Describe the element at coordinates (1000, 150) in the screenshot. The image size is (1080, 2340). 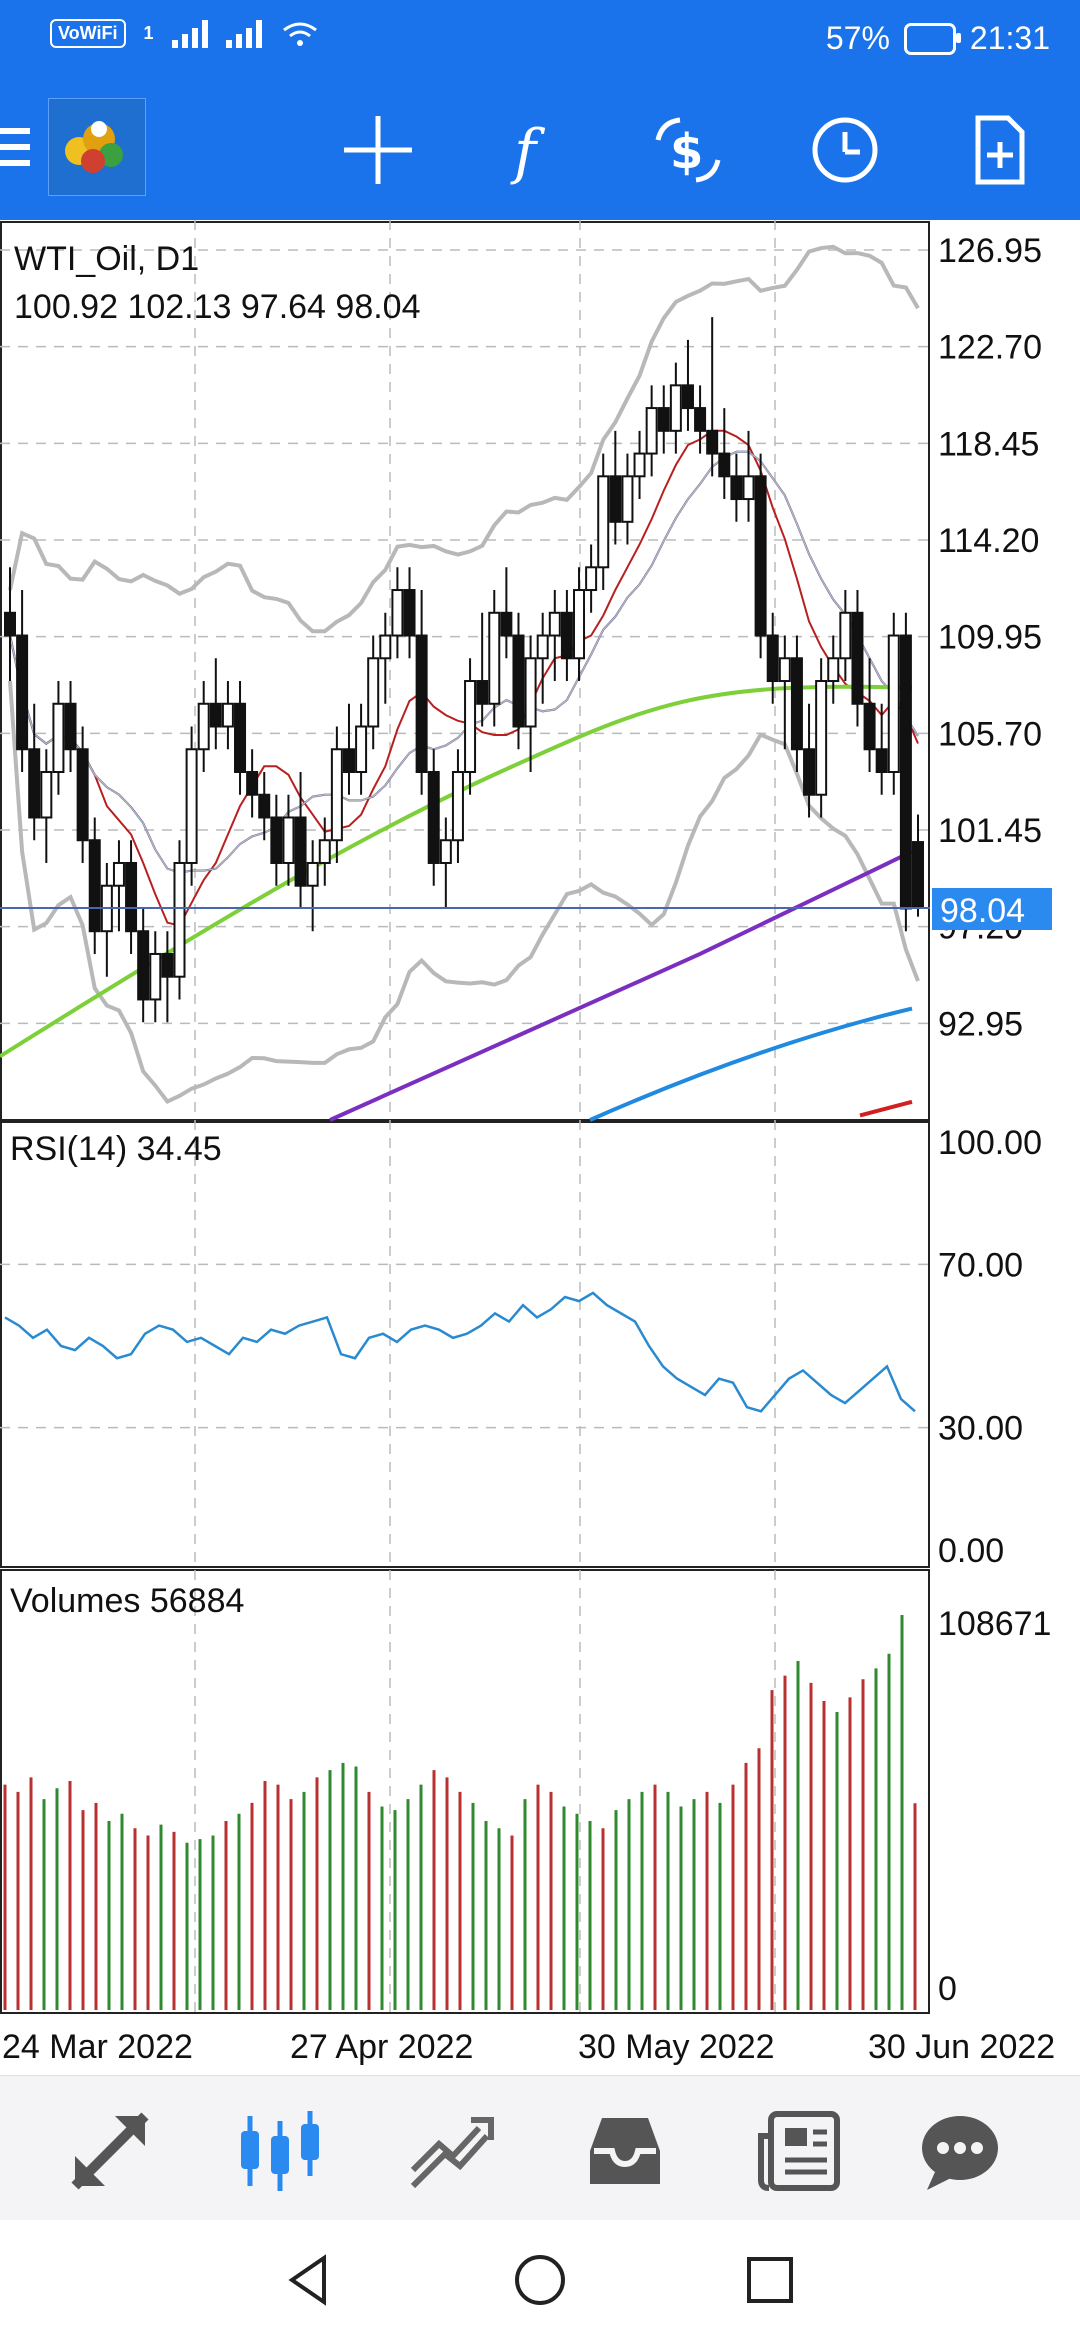
I see `new-order-icon` at that location.